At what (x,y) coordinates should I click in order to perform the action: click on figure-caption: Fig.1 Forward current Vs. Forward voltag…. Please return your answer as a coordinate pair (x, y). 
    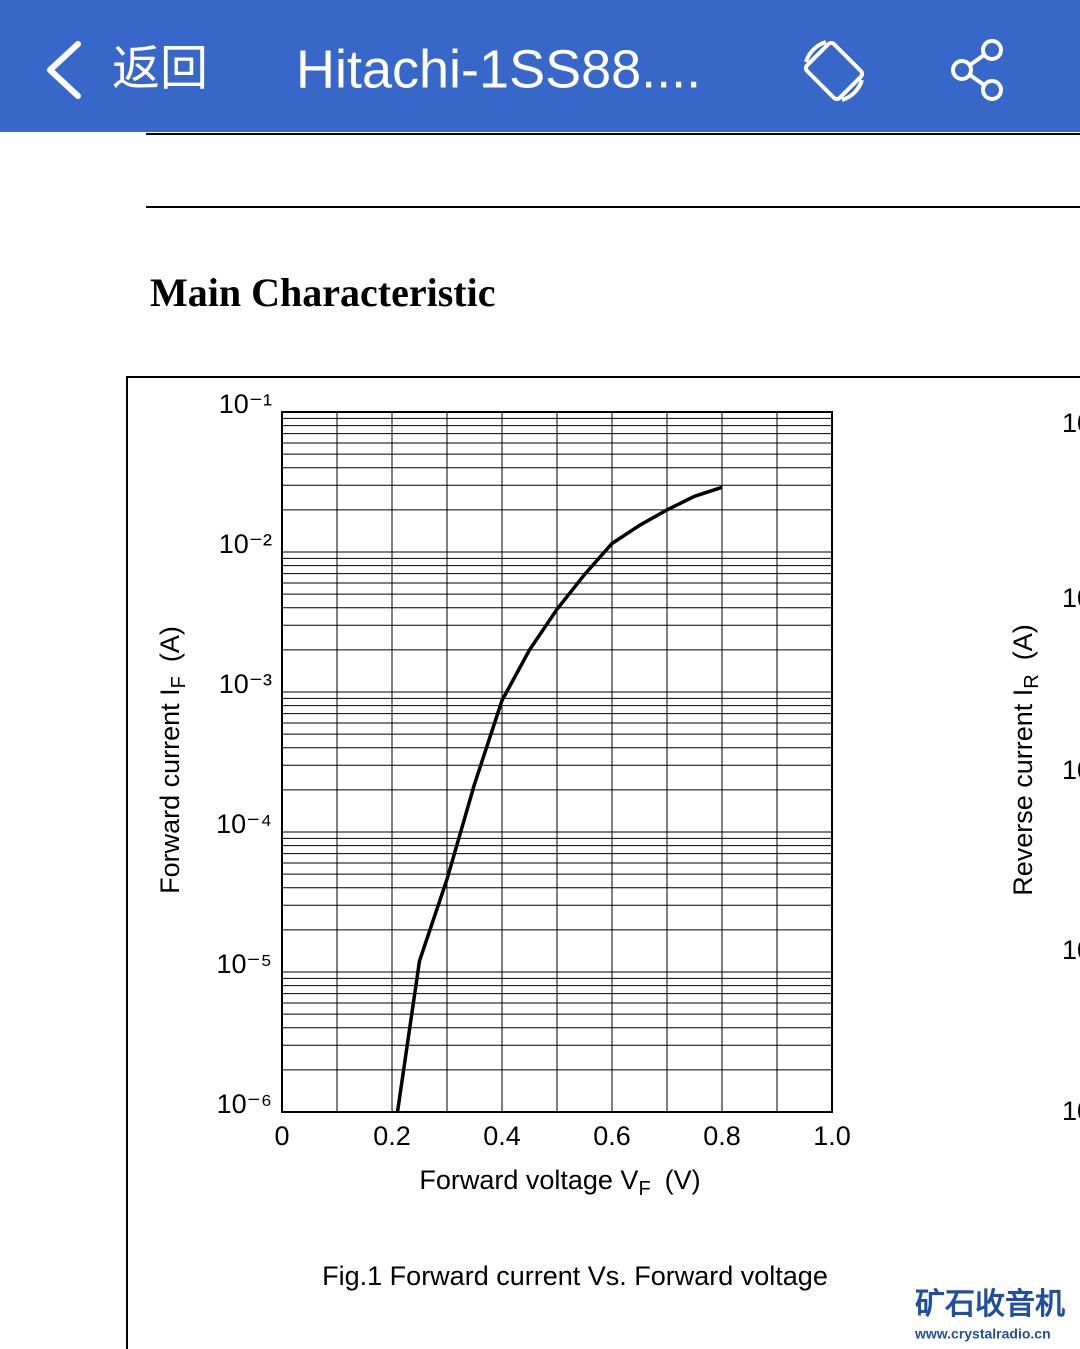
    Looking at the image, I should click on (575, 1276).